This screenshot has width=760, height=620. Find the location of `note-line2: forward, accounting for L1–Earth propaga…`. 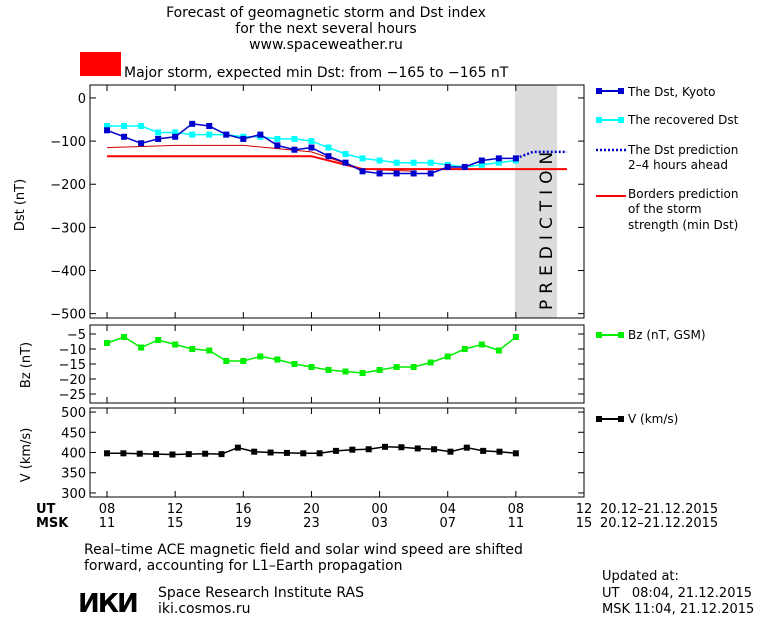

note-line2: forward, accounting for L1–Earth propaga… is located at coordinates (243, 566).